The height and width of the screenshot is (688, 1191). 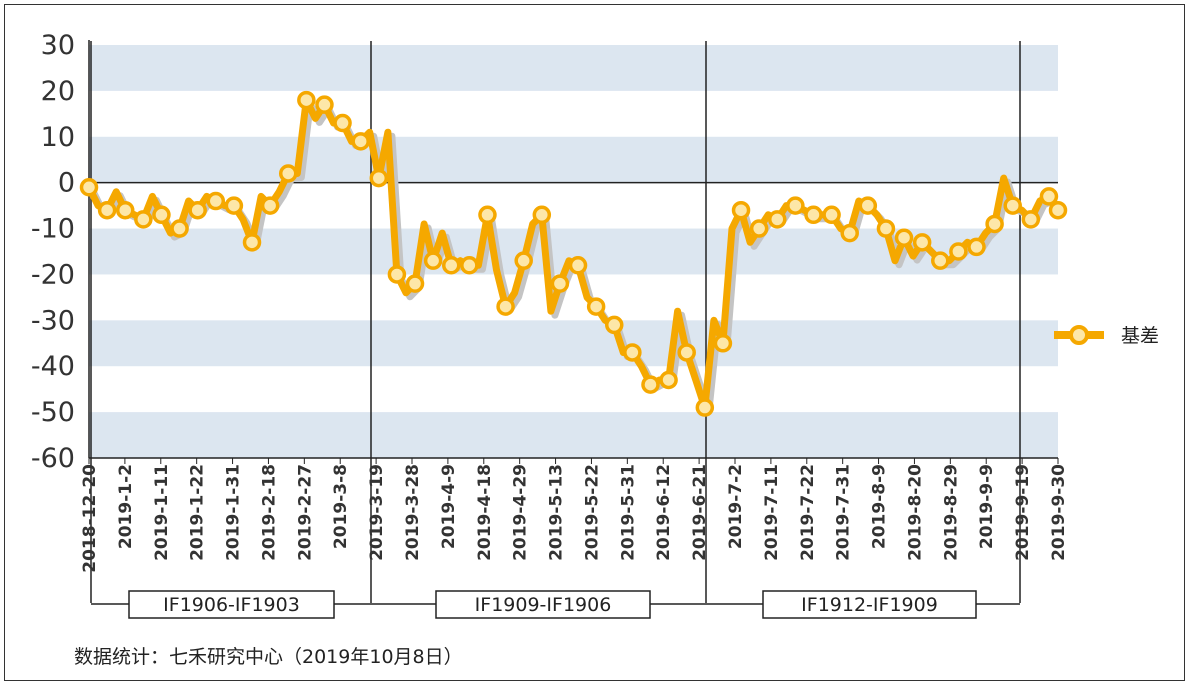 I want to click on y-tick-label: -60, so click(x=53, y=458).